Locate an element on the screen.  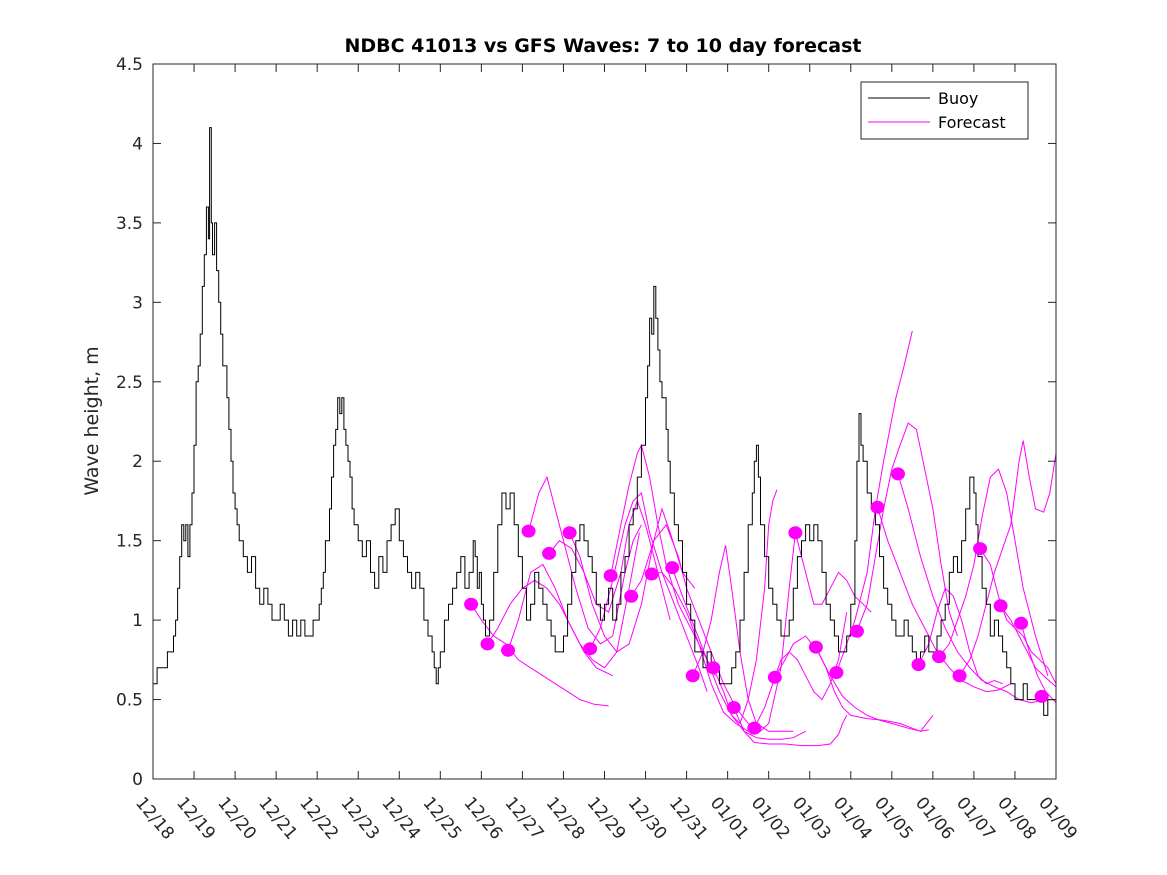
y-tick-label: 0.5 is located at coordinates (129, 701).